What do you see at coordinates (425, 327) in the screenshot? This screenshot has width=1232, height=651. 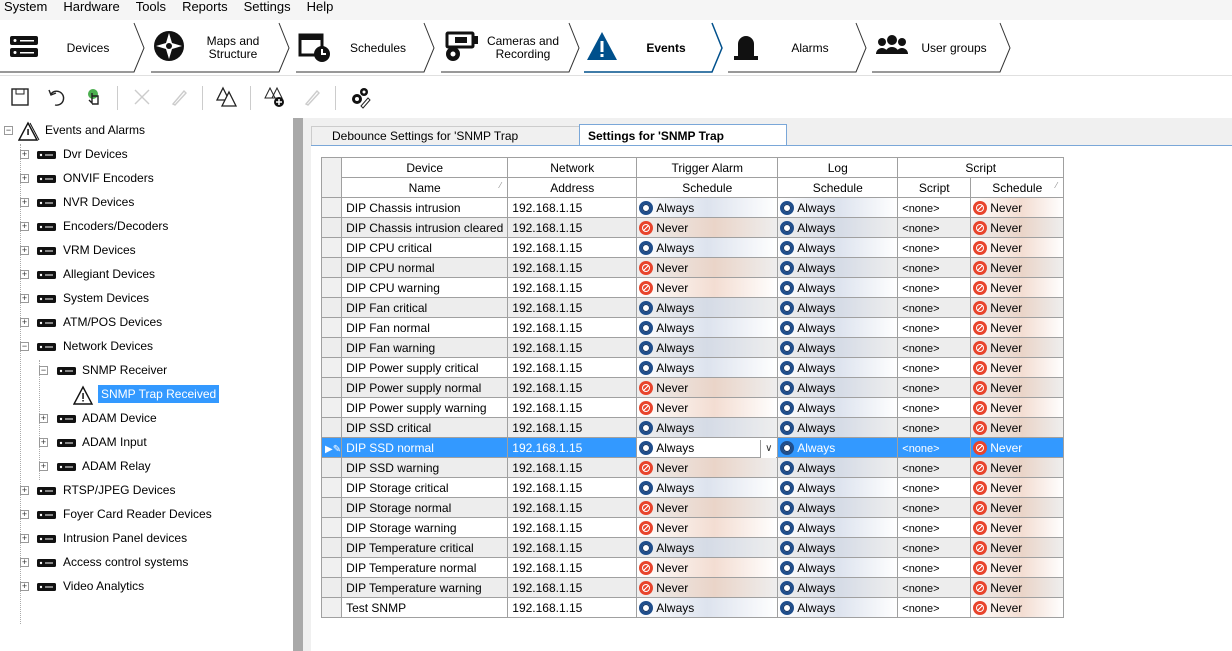 I see `cell-name: DIP Fan normal` at bounding box center [425, 327].